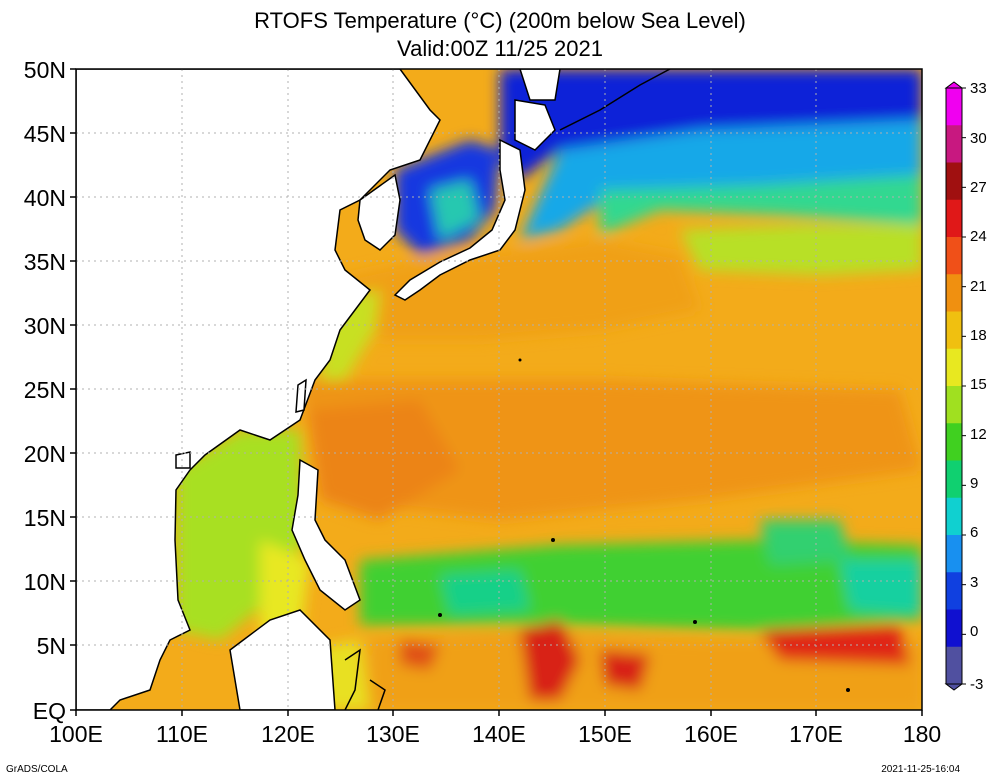 This screenshot has width=1000, height=779. What do you see at coordinates (76, 734) in the screenshot?
I see `lon-label: 100E` at bounding box center [76, 734].